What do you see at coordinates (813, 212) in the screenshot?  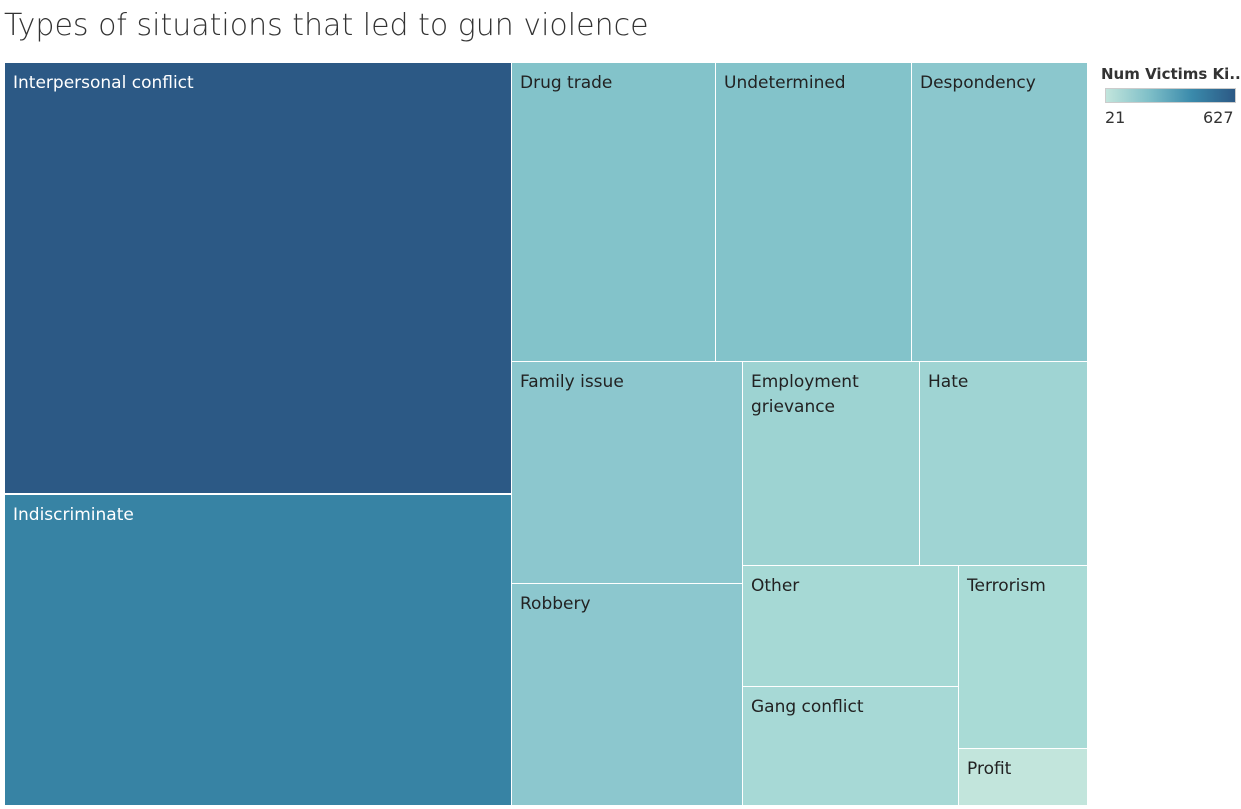 I see `treemap-tile: Undetermined` at bounding box center [813, 212].